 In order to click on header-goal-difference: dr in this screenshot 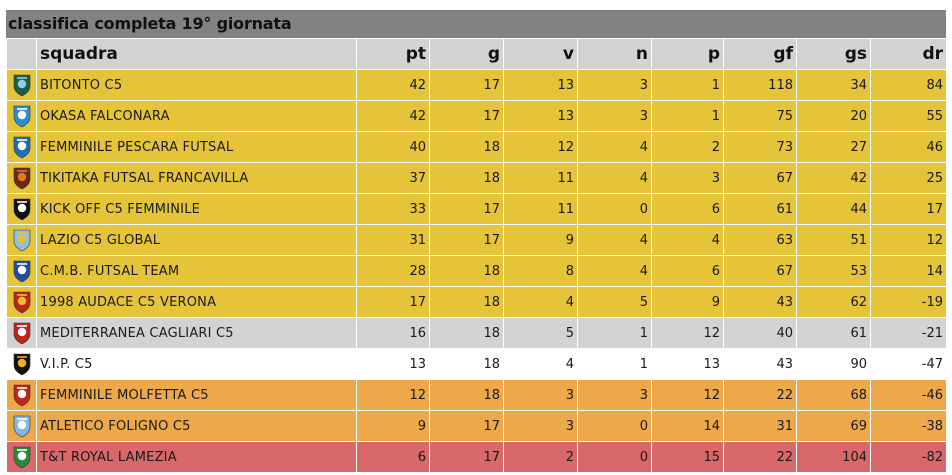, I will do `click(908, 54)`.